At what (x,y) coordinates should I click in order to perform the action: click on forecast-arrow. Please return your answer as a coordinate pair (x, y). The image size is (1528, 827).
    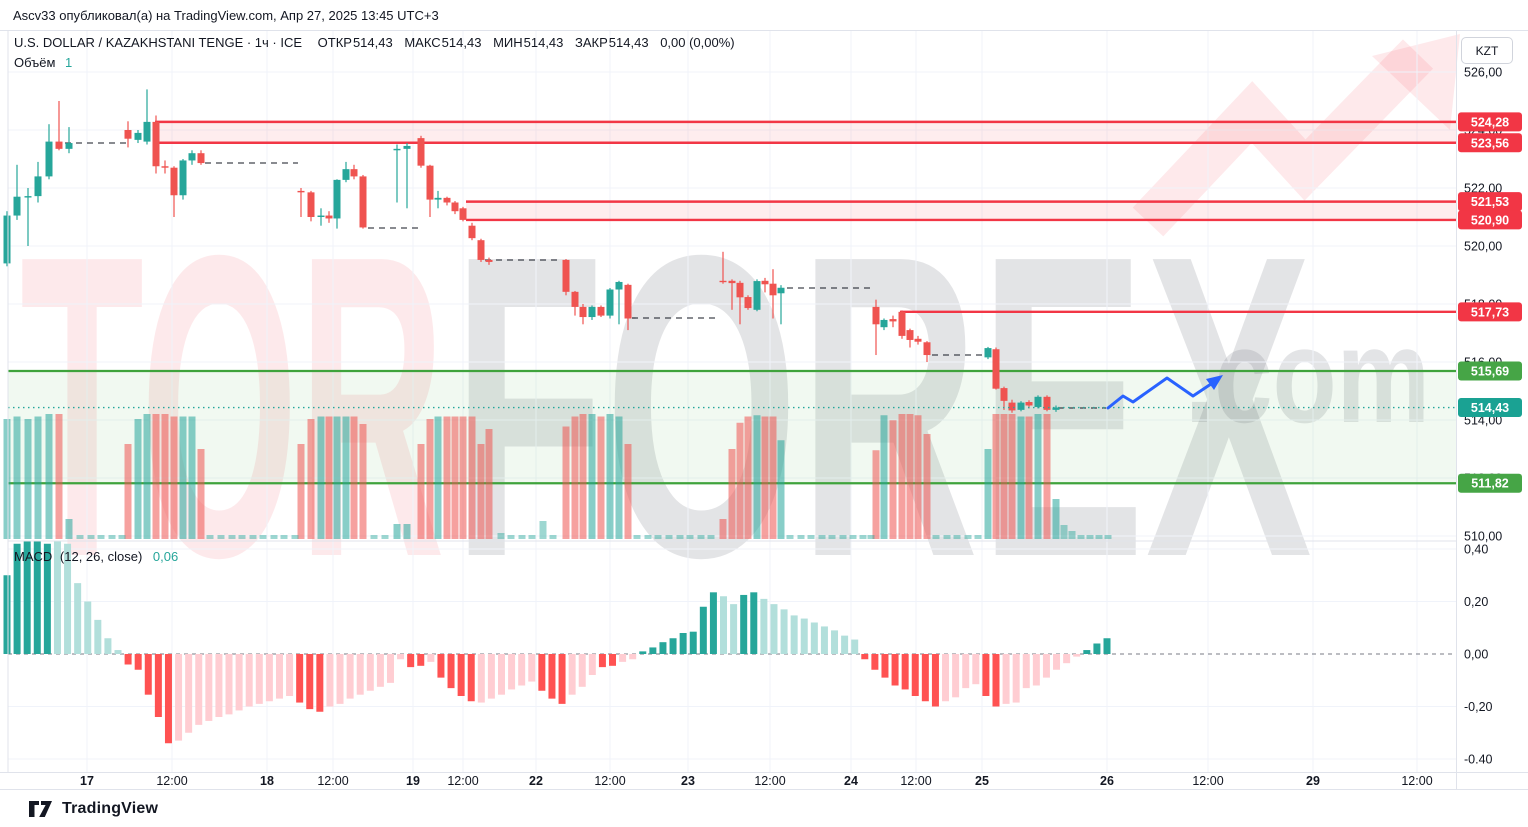
    Looking at the image, I should click on (1162, 393).